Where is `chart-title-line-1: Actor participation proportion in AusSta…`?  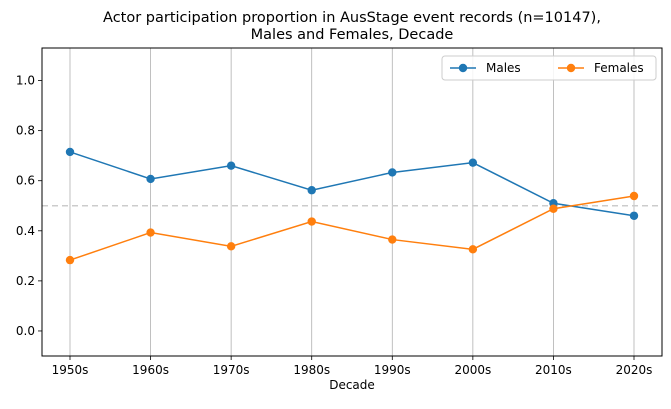
chart-title-line-1: Actor participation proportion in AusSta… is located at coordinates (352, 18).